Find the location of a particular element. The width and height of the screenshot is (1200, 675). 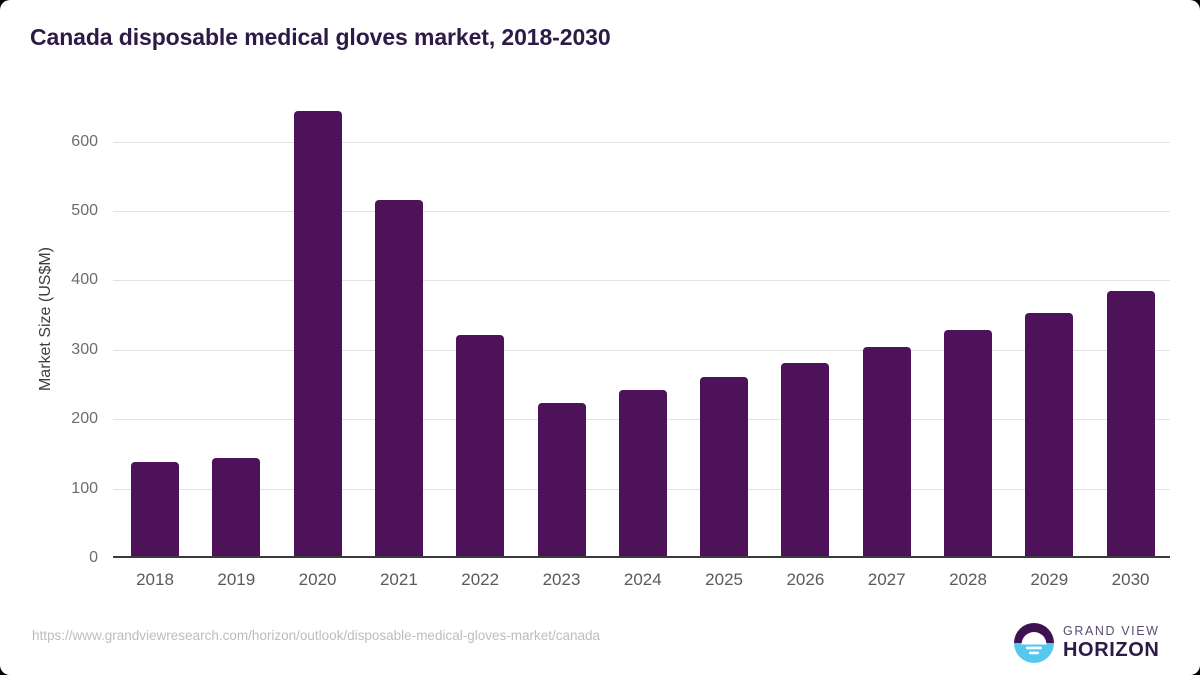

x-tick-label: 2029 is located at coordinates (1049, 579).